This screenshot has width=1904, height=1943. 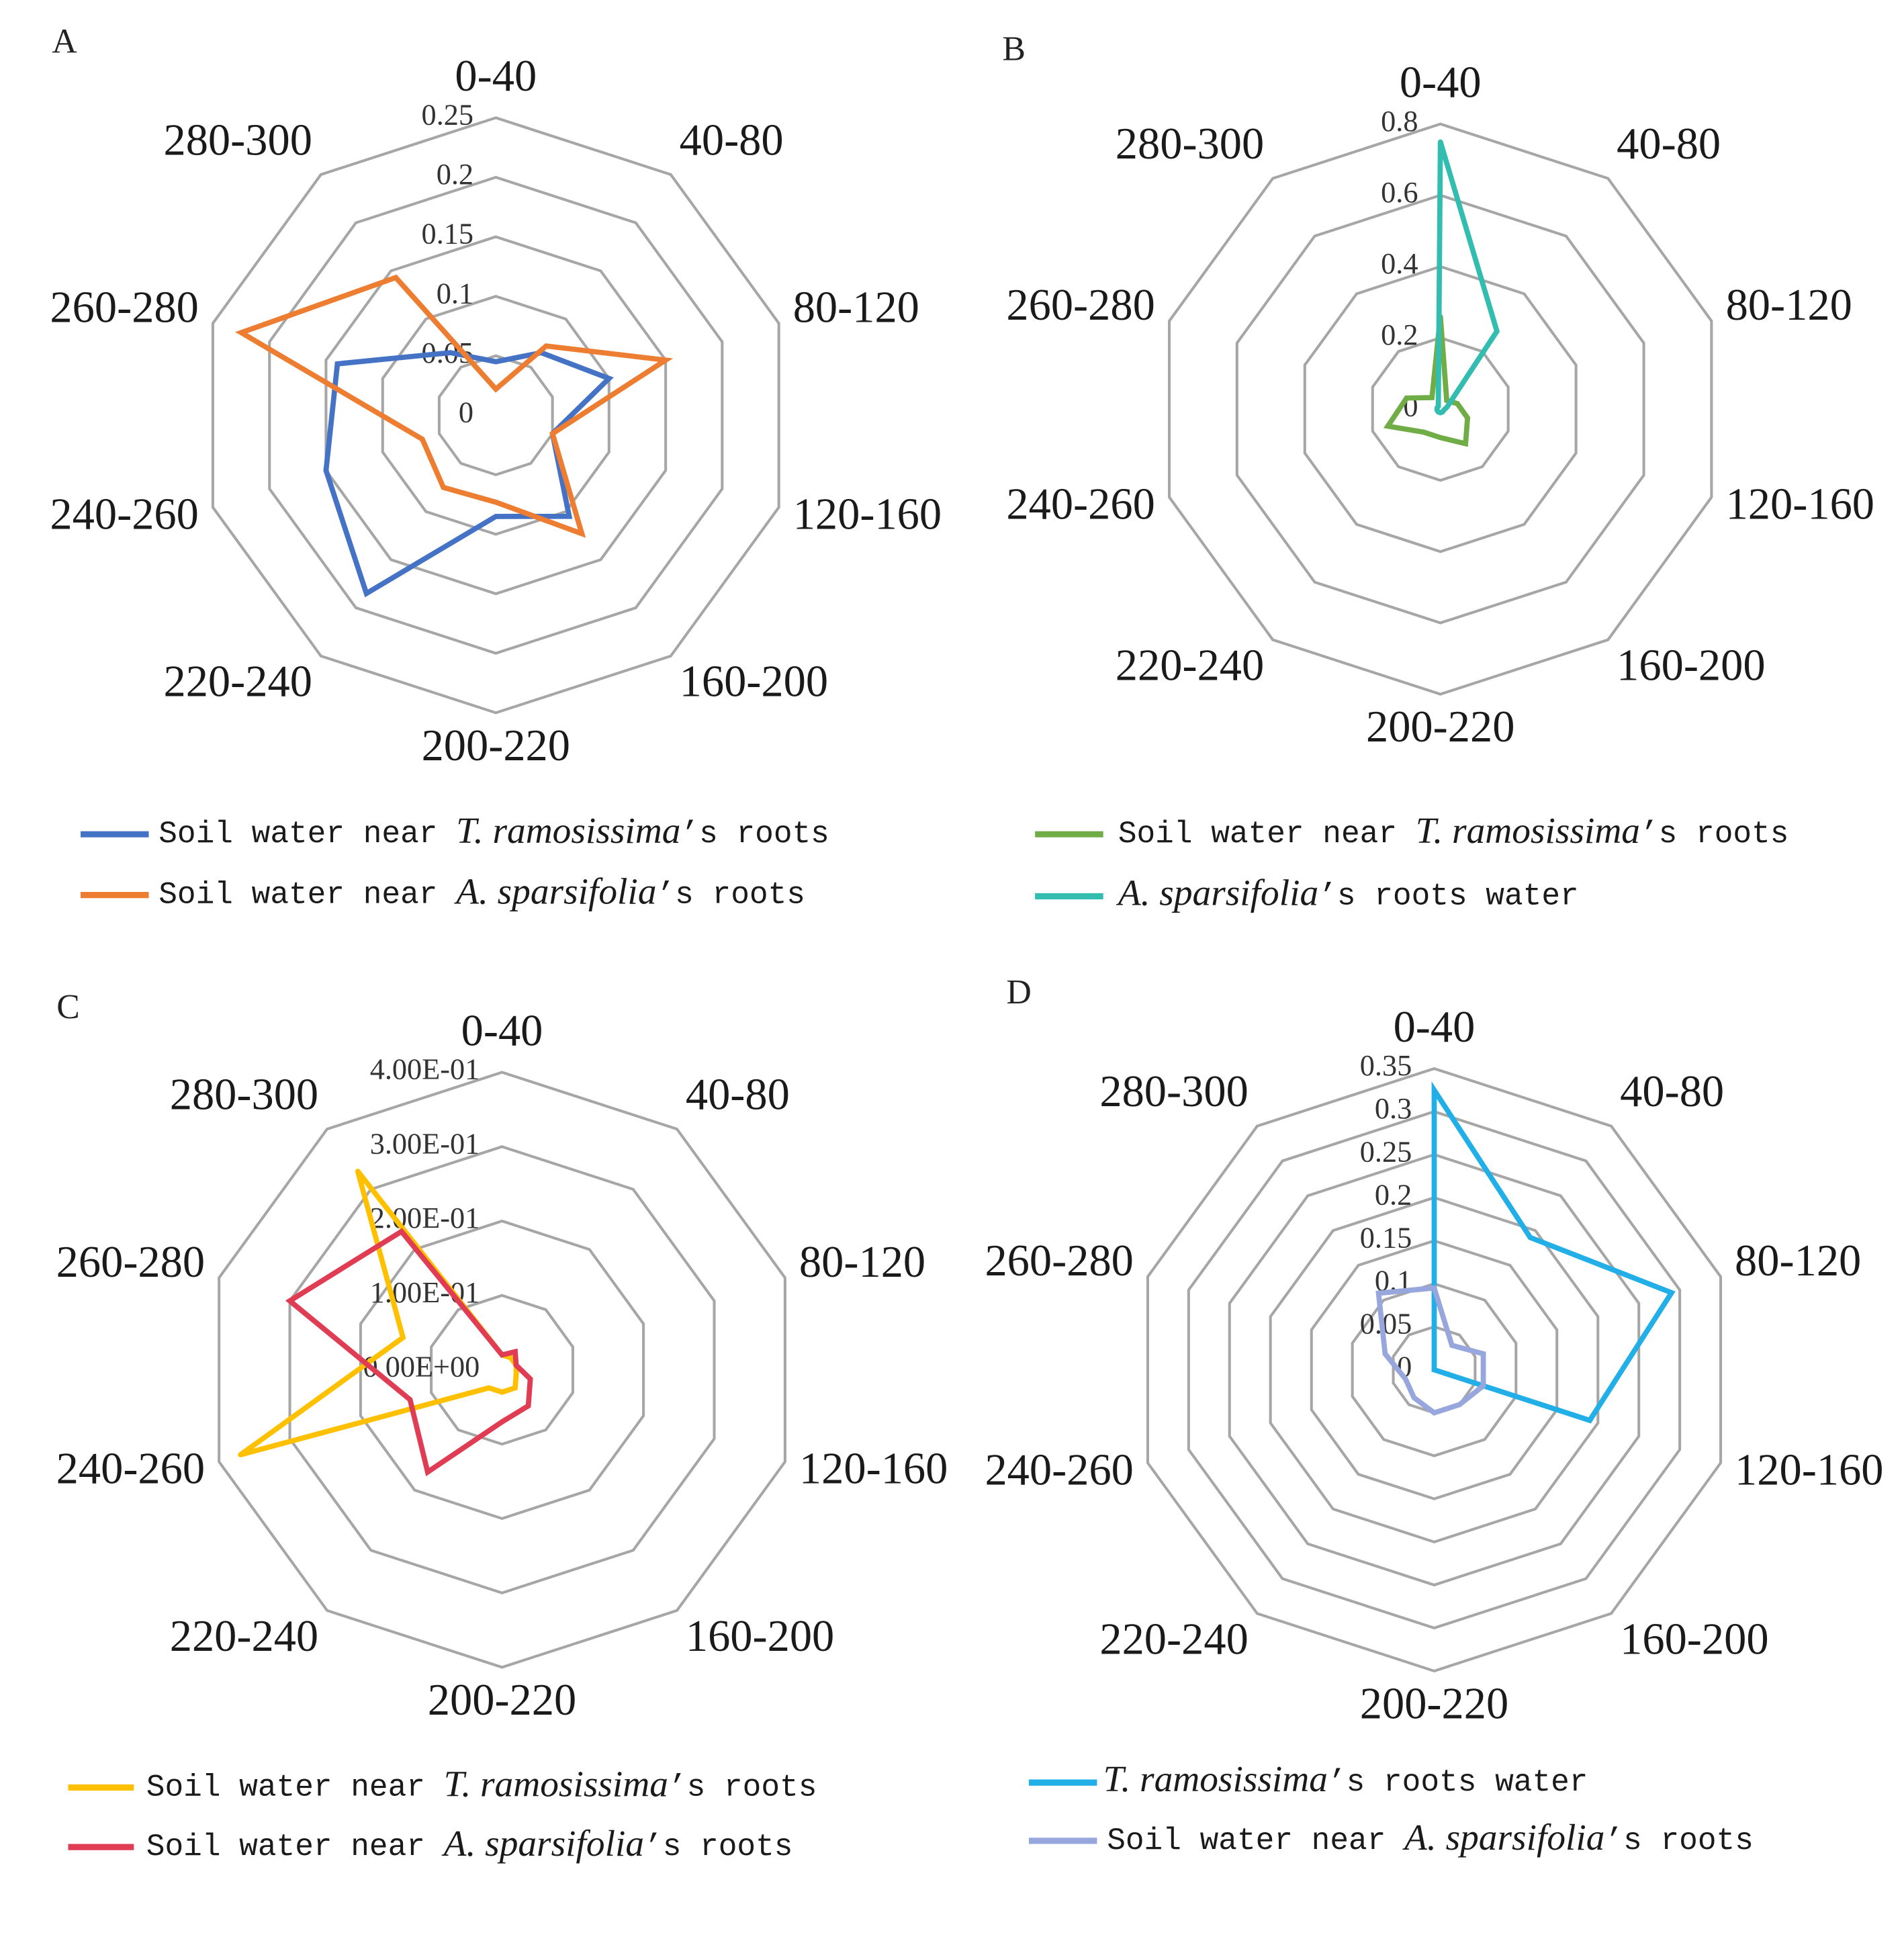 I want to click on radar-grid, so click(x=502, y=1370).